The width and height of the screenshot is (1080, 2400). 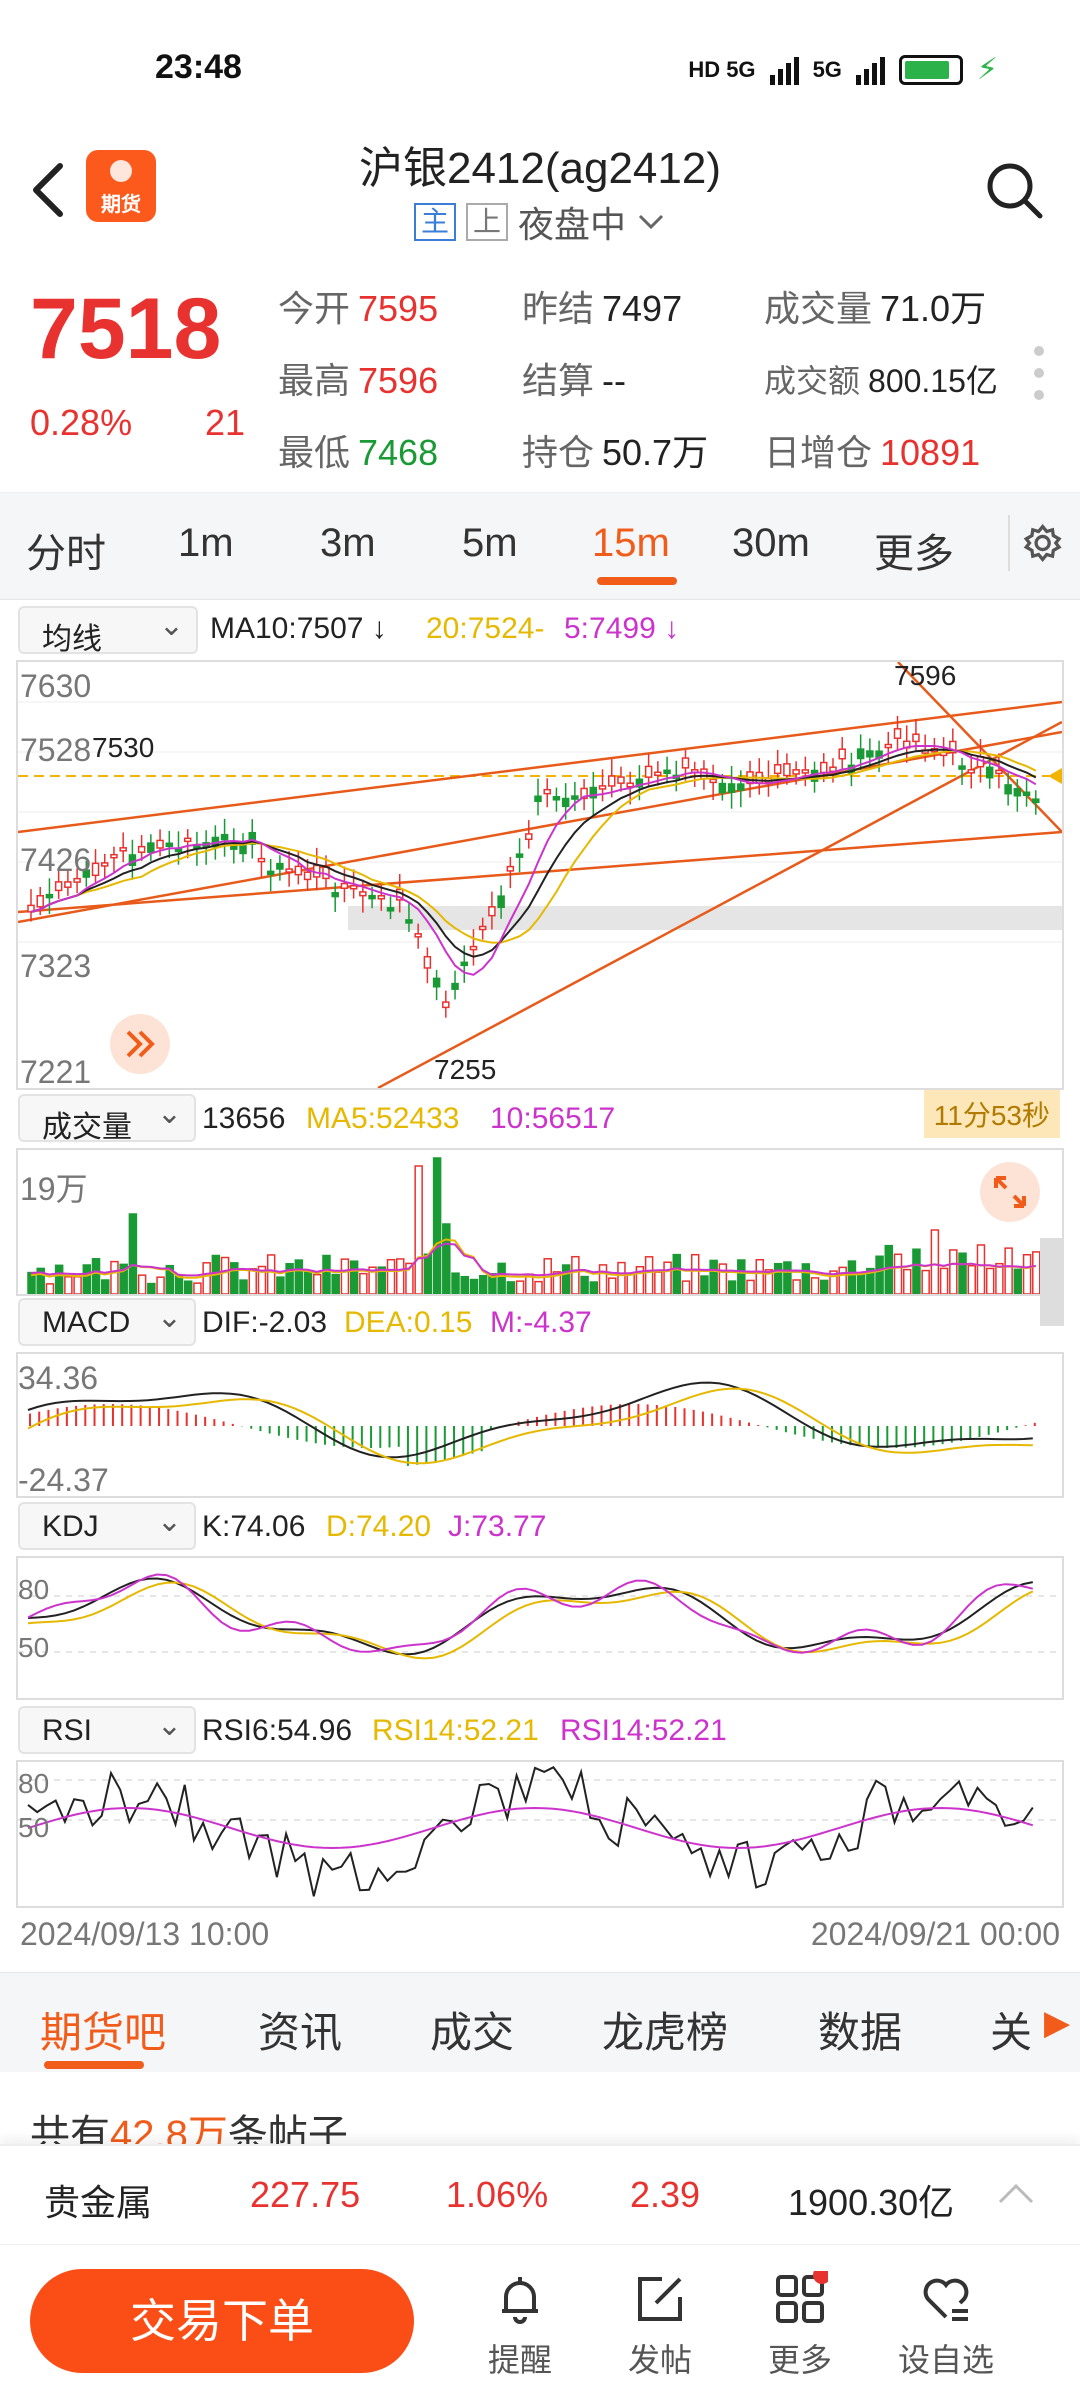 What do you see at coordinates (107, 1119) in the screenshot?
I see `volume-selector: 成交量` at bounding box center [107, 1119].